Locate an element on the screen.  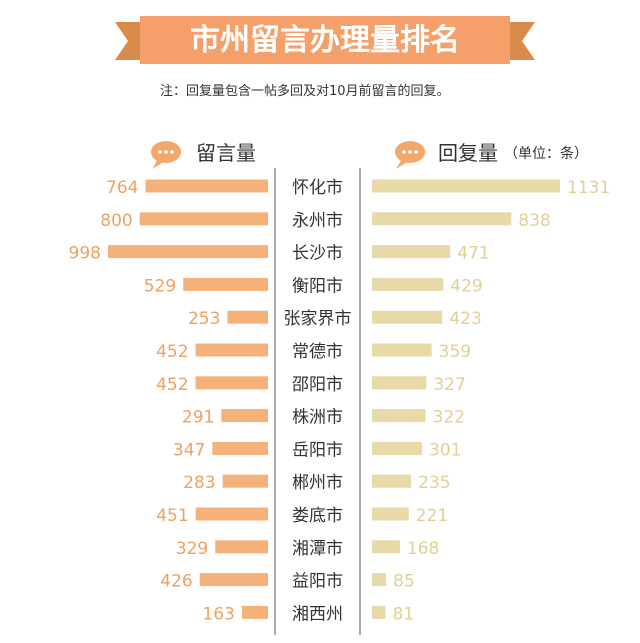
right-value-label: 85 is located at coordinates (404, 582).